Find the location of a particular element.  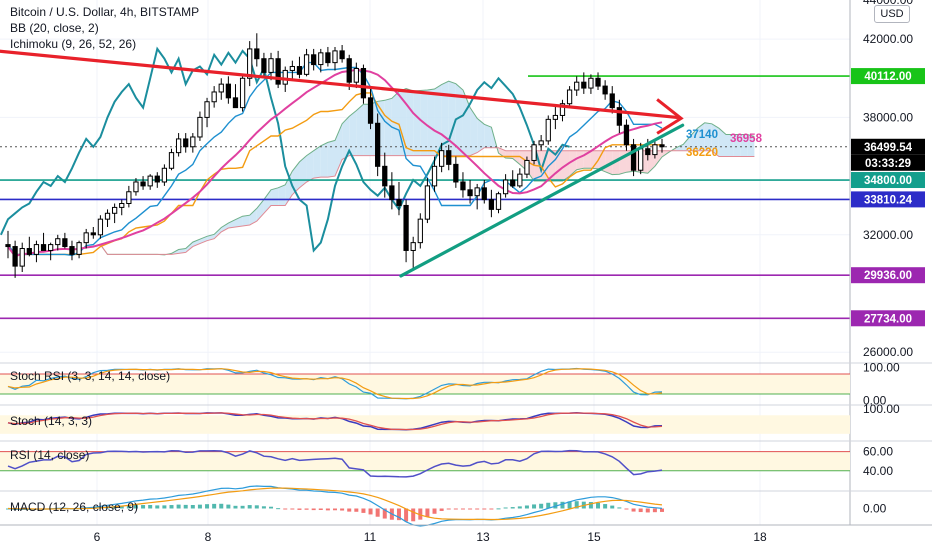

bb-indicator-label: BB (20, close, 2) is located at coordinates (54, 28).